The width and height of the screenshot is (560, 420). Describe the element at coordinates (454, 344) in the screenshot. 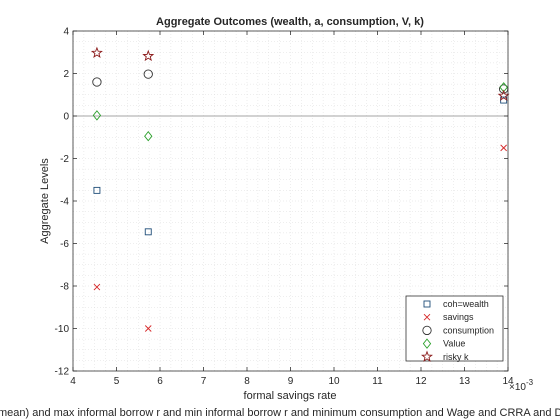

I see `legend-entry-label: Value` at that location.